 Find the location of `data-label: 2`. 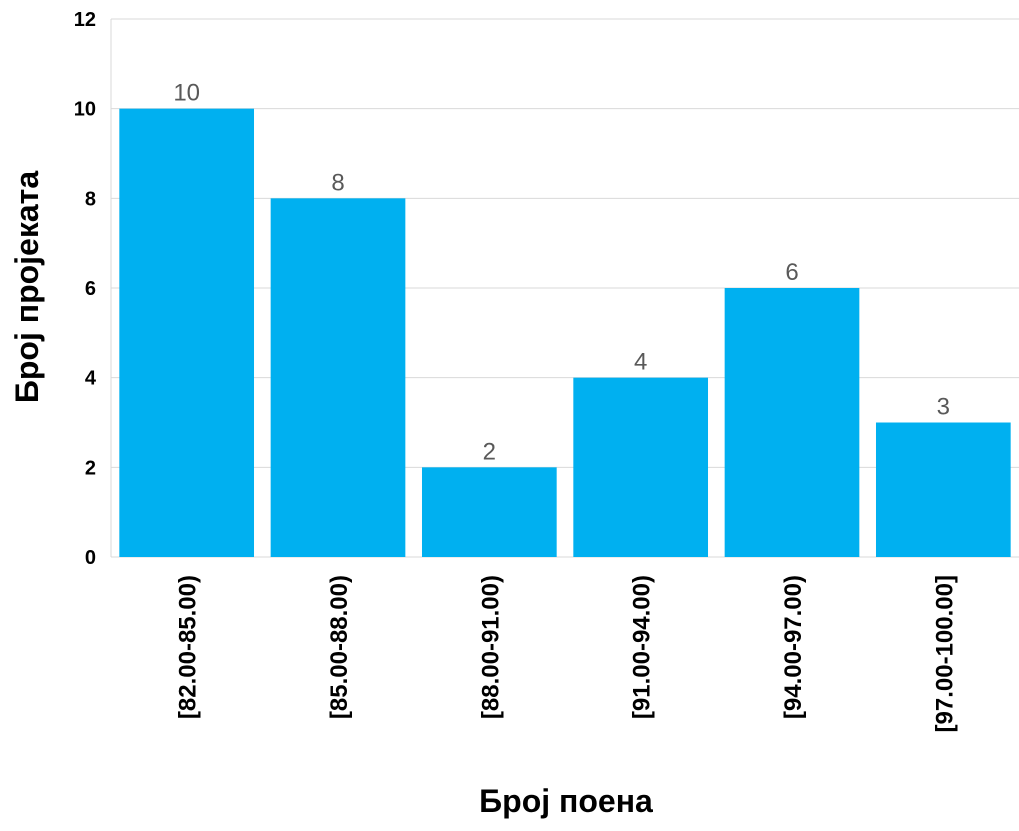

data-label: 2 is located at coordinates (489, 451).